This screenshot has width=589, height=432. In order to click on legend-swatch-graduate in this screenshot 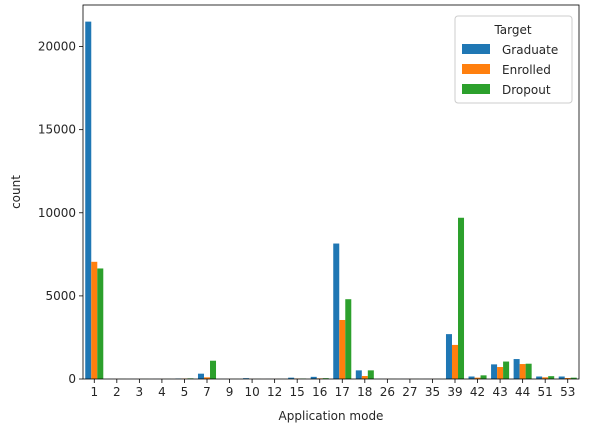, I will do `click(476, 49)`.